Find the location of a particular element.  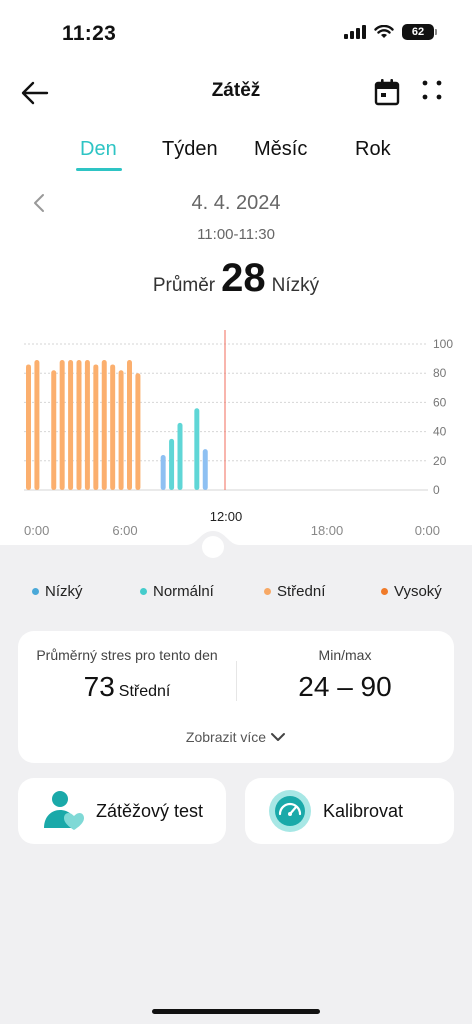

average-prefix: Průměr is located at coordinates (184, 285).